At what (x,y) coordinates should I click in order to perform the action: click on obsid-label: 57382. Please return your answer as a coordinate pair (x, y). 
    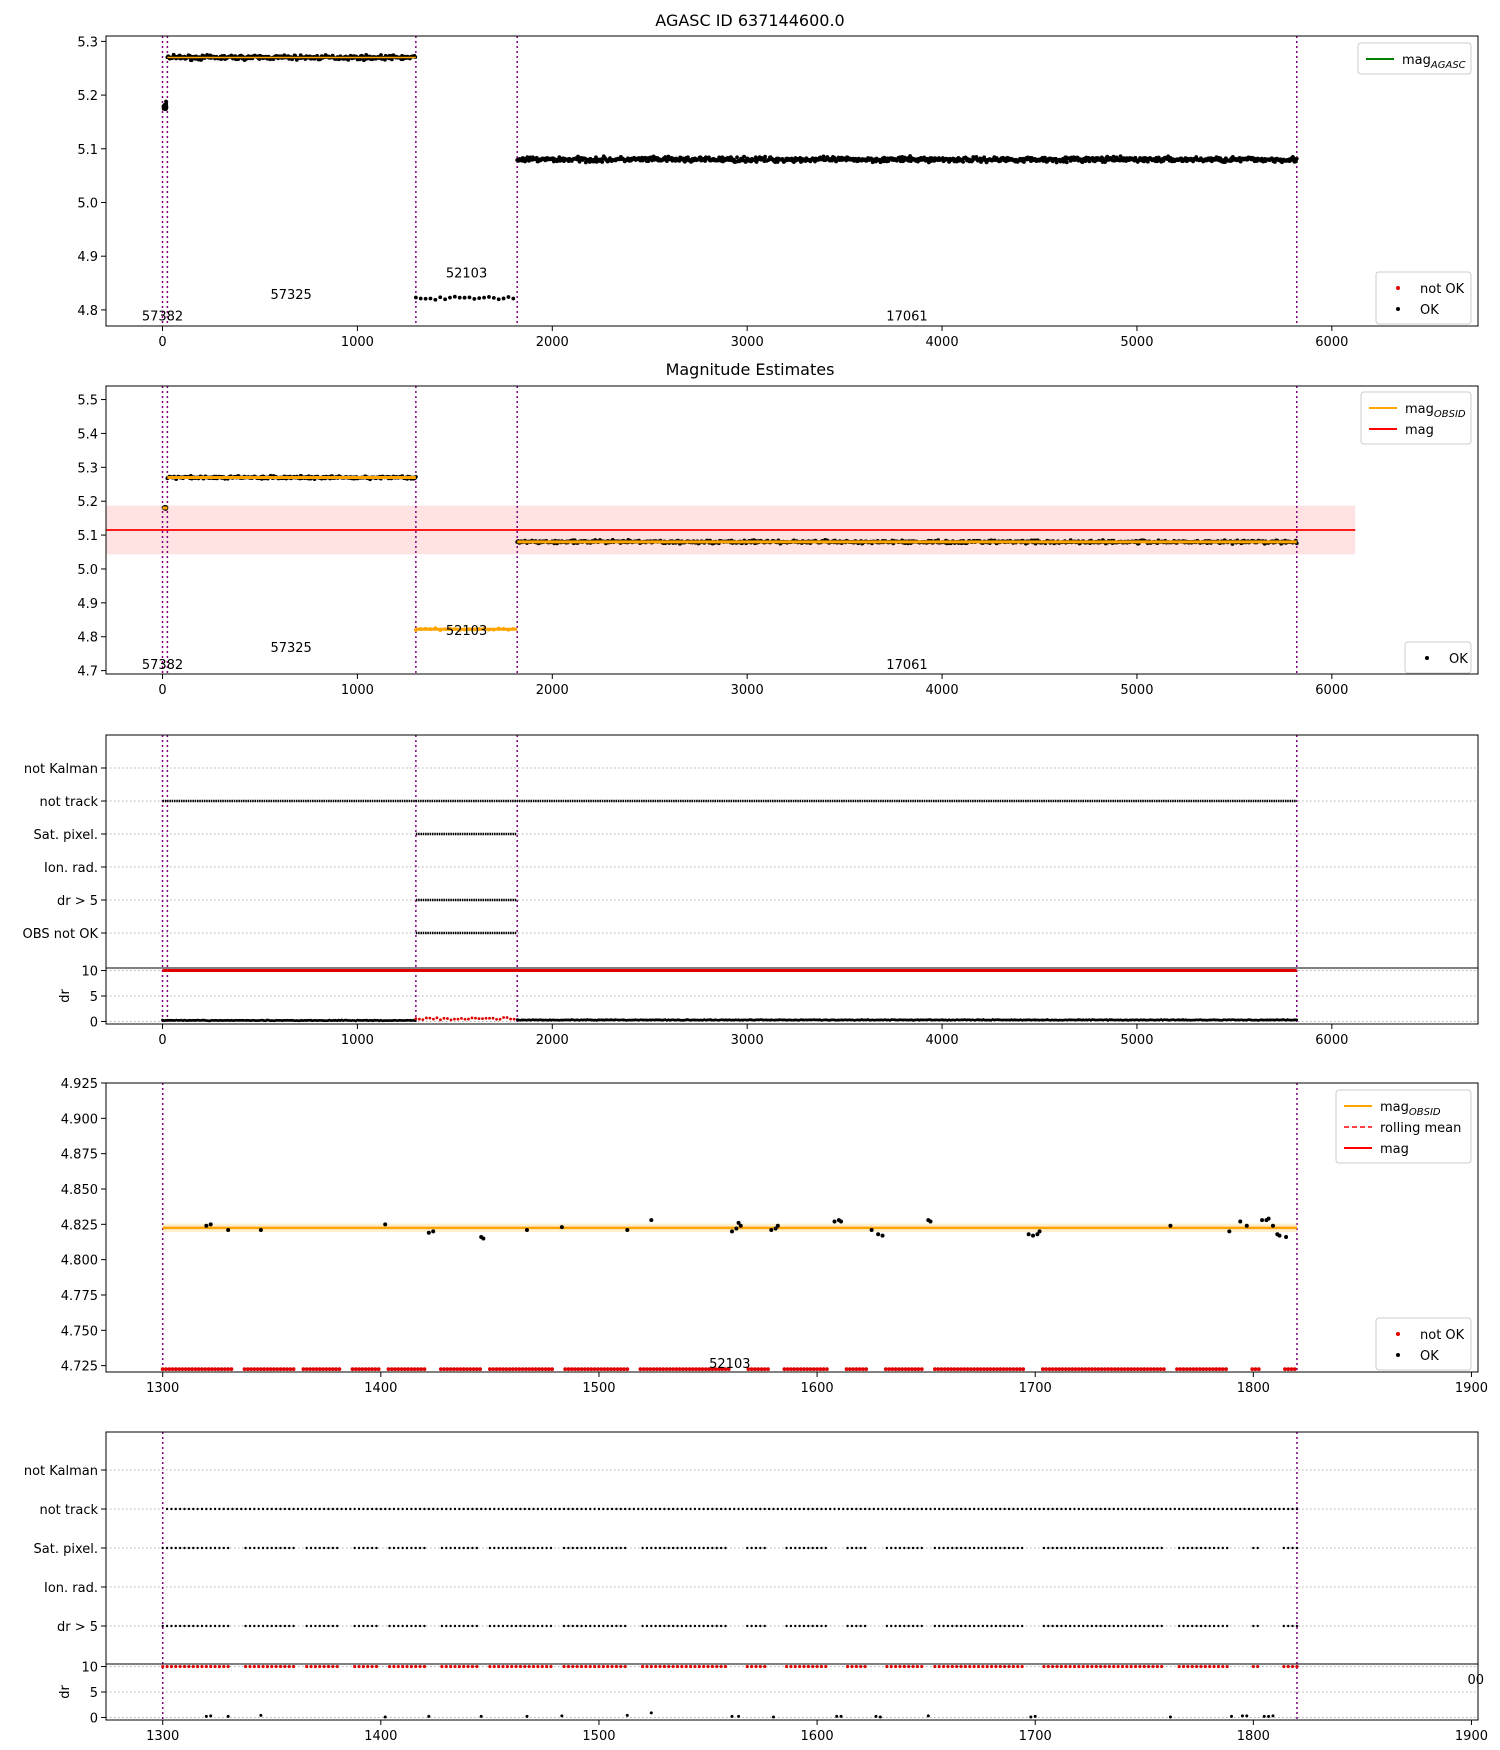
    Looking at the image, I should click on (162, 316).